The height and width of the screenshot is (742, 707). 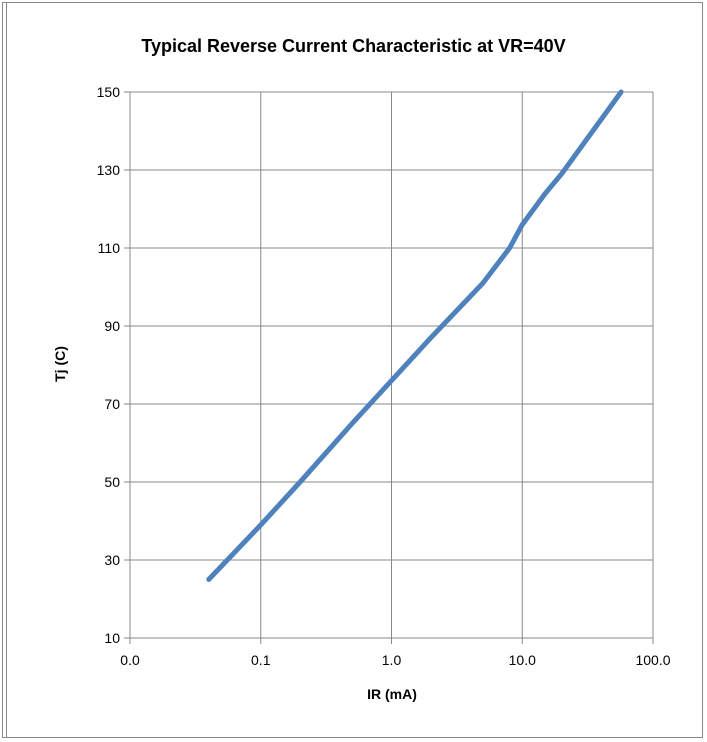 I want to click on x-tick-label: 10.0, so click(x=522, y=660).